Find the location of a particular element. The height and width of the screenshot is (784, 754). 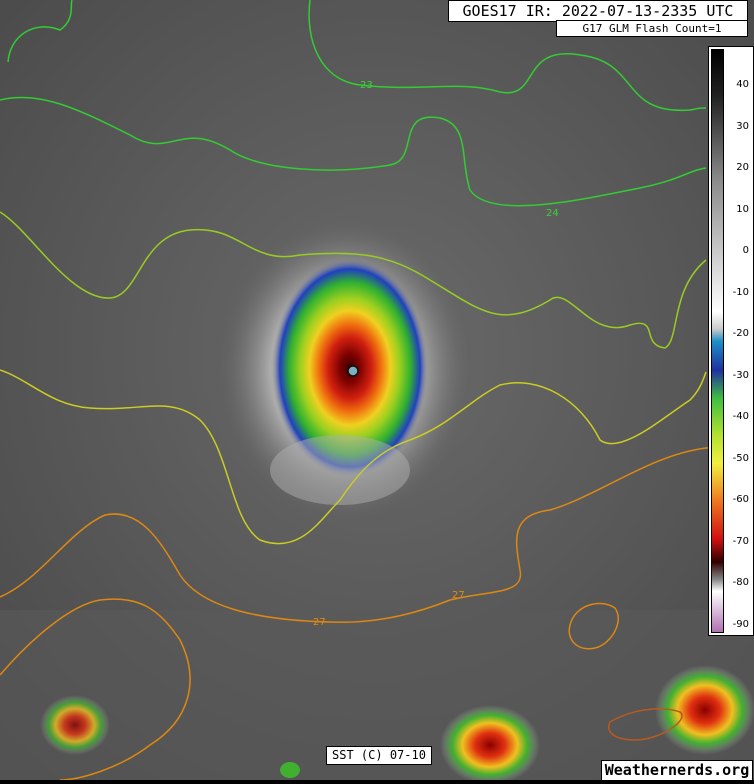

contour-label: 24 is located at coordinates (552, 213).